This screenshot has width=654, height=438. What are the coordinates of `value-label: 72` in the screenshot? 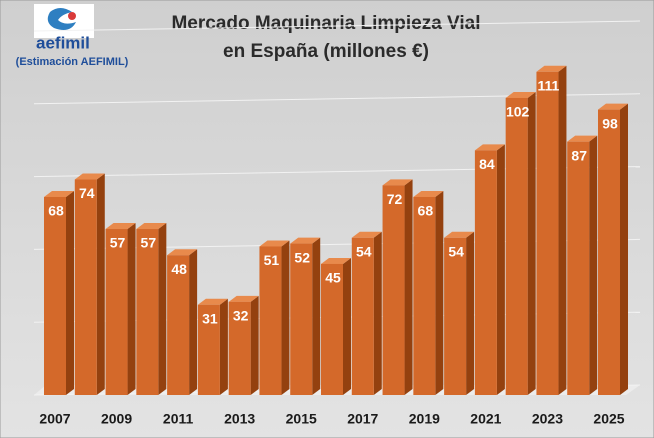 It's located at (395, 199).